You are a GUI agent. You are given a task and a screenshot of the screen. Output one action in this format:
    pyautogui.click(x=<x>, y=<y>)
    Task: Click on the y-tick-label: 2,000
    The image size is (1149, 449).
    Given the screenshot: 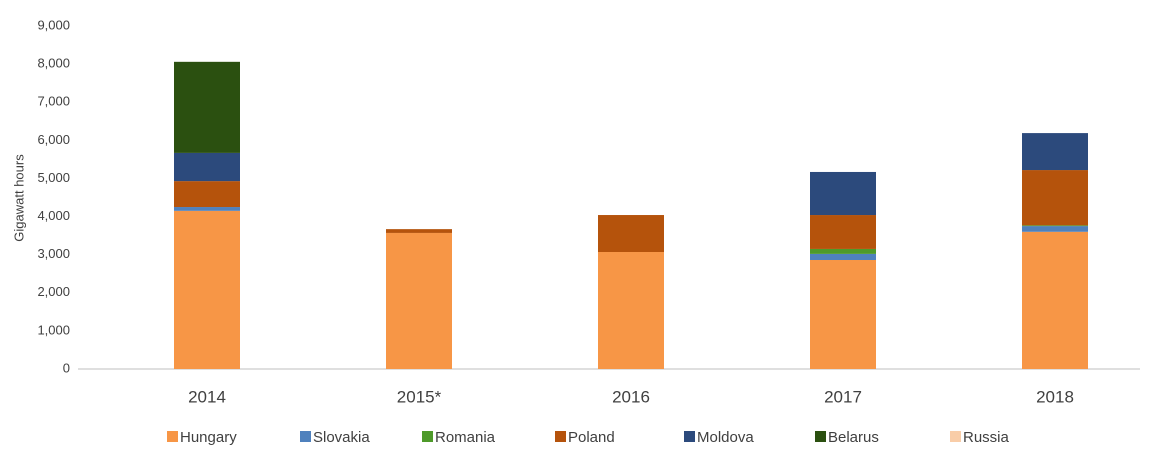 What is the action you would take?
    pyautogui.click(x=53, y=291)
    